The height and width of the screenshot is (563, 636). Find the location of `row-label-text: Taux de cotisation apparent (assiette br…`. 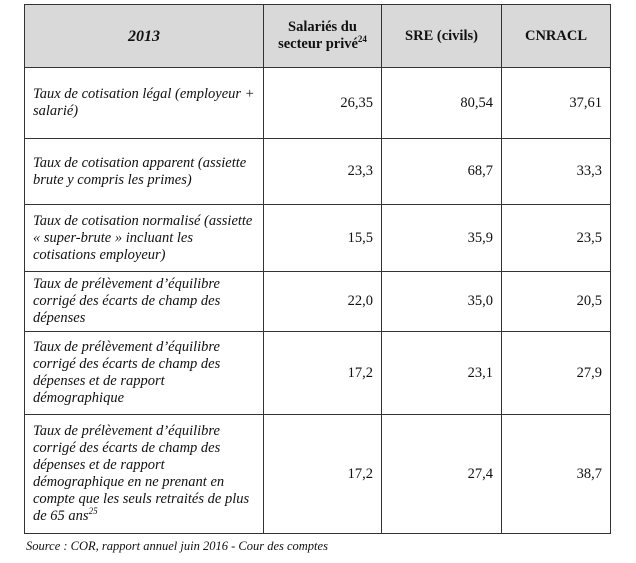

row-label-text: Taux de cotisation apparent (assiette br… is located at coordinates (140, 171).